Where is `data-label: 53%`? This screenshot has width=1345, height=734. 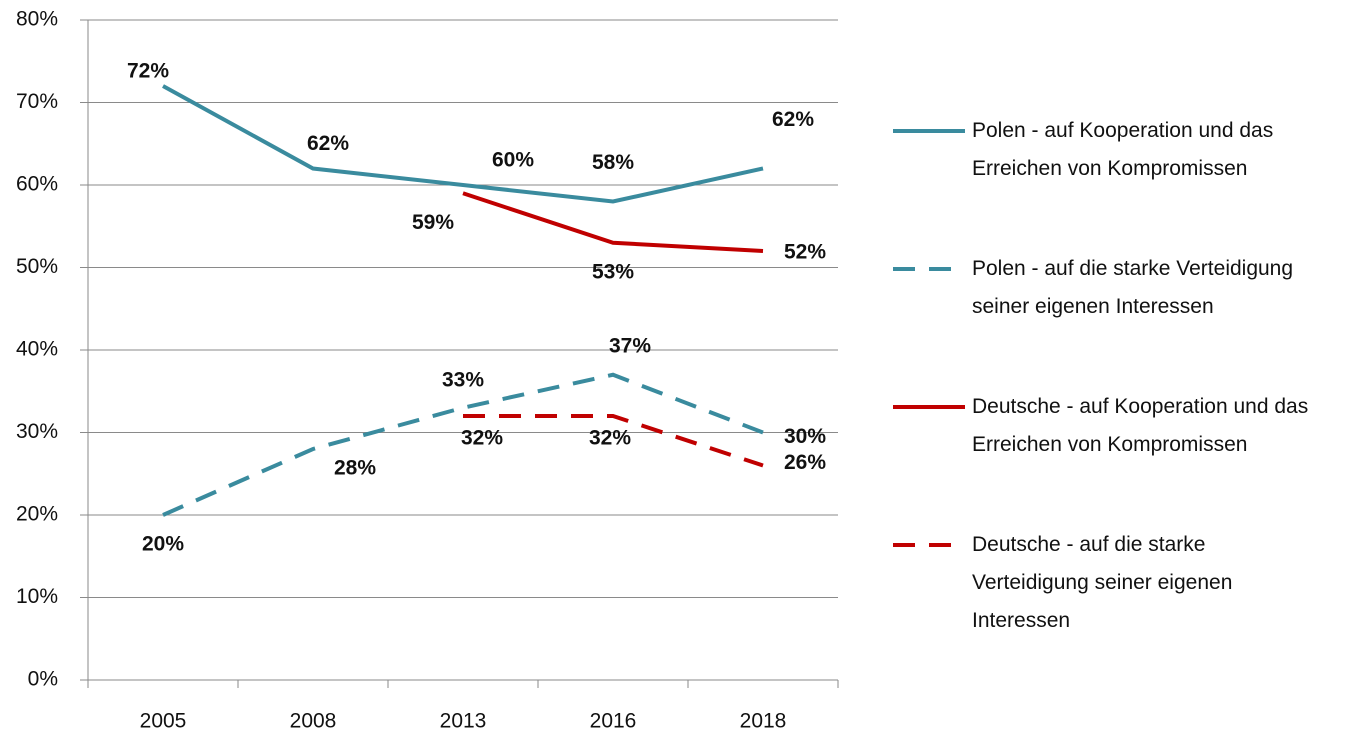
data-label: 53% is located at coordinates (613, 271).